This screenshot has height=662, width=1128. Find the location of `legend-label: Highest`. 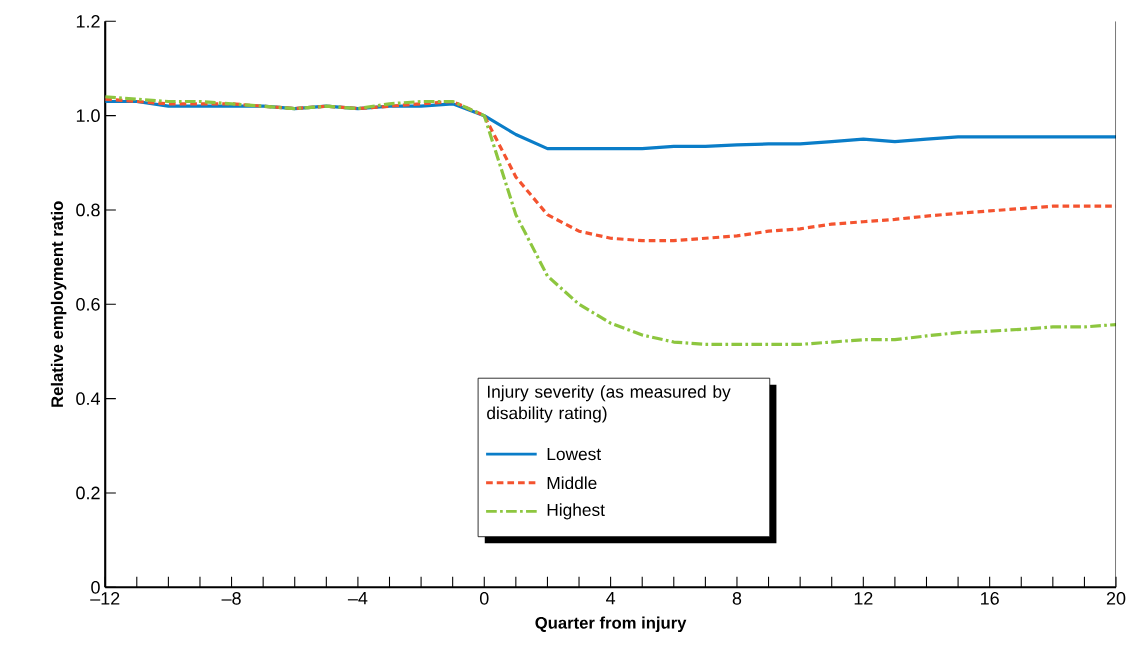

legend-label: Highest is located at coordinates (576, 511).